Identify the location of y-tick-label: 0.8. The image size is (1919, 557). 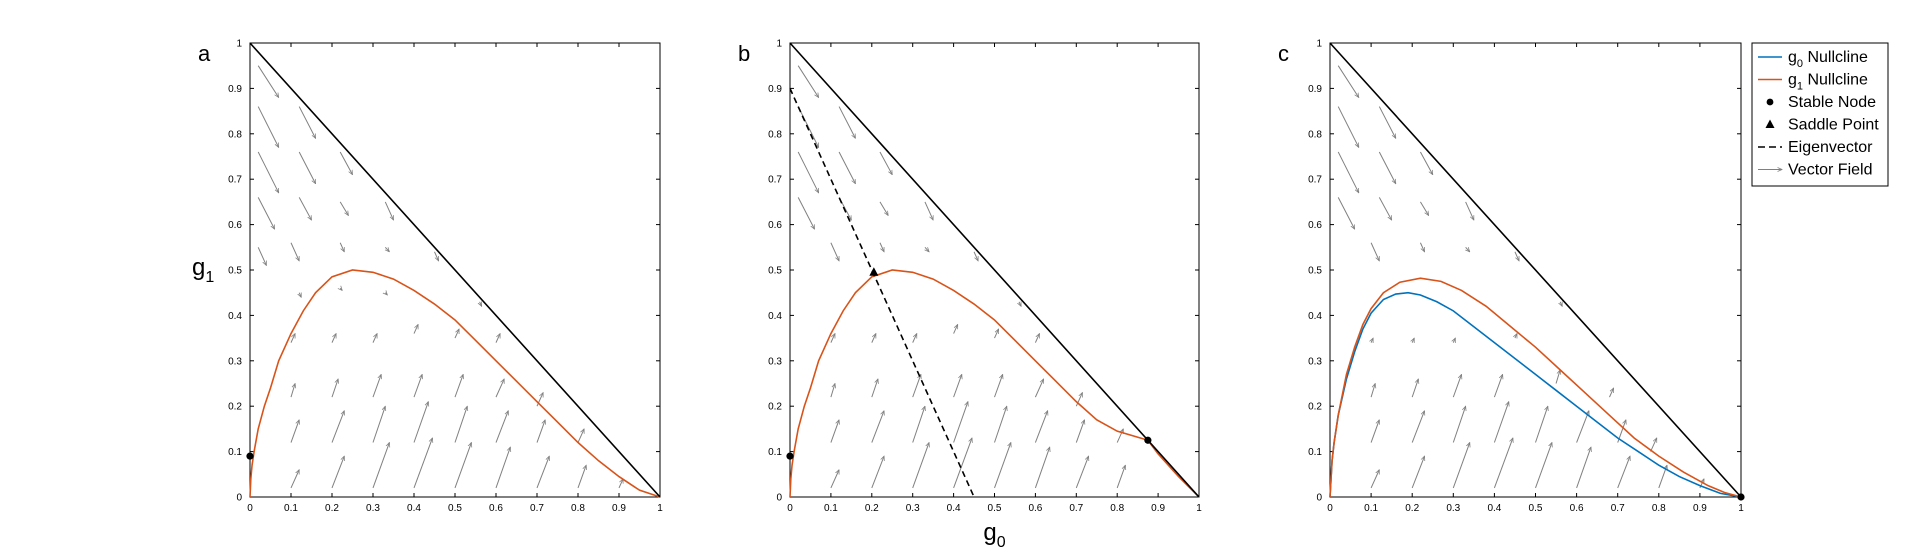
(1315, 134).